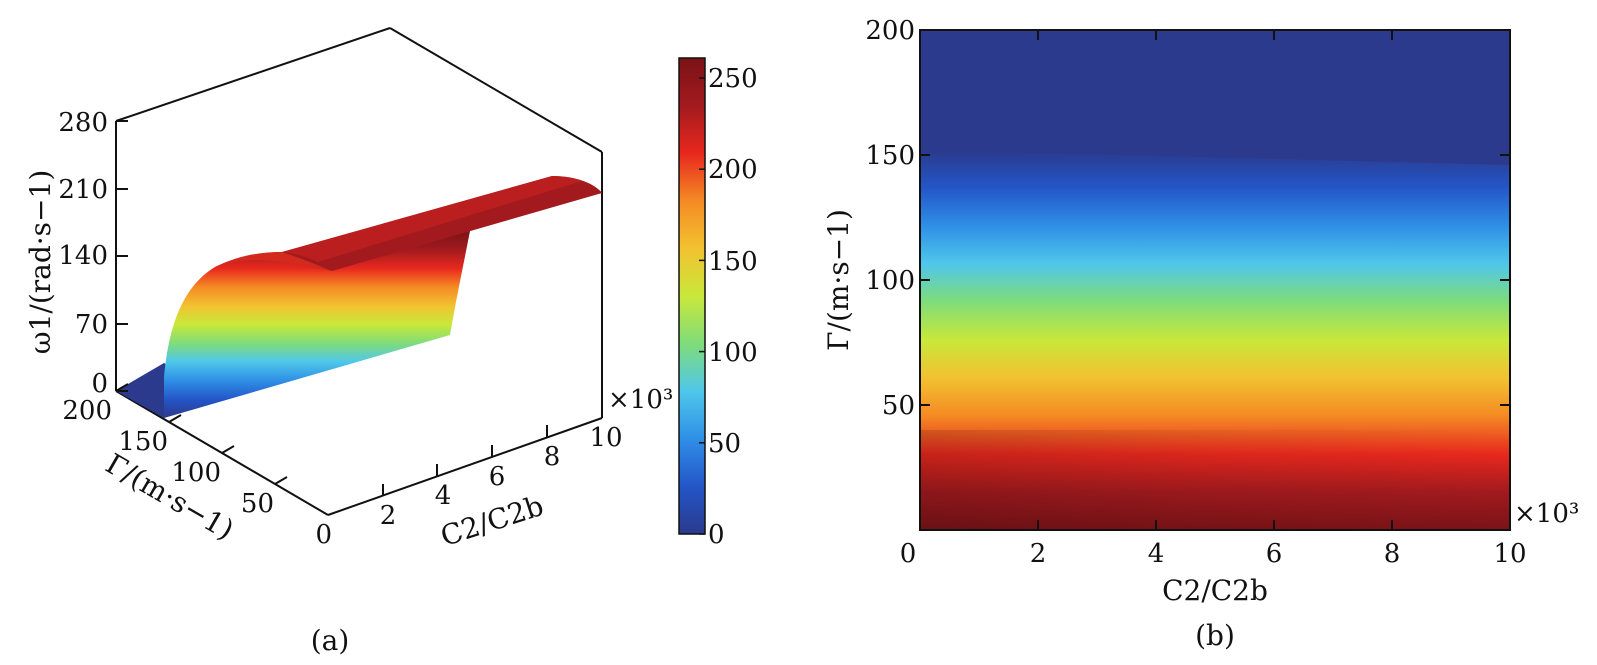  Describe the element at coordinates (1213, 554) in the screenshot. I see `x-axis-tick-labels: 0 2 4 6 8 10` at that location.